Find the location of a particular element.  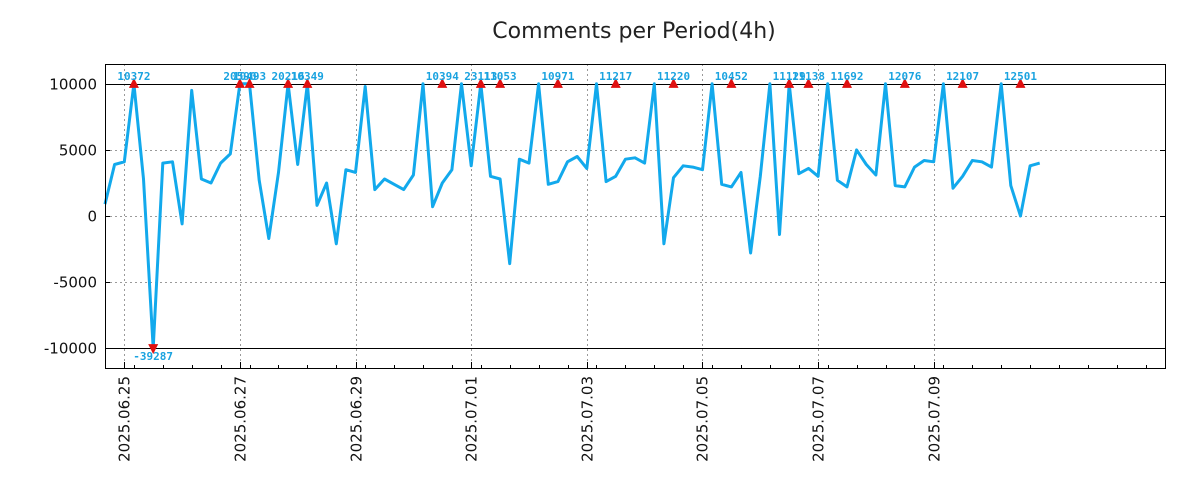

x-tick-label: 2025.07.03 is located at coordinates (588, 419).